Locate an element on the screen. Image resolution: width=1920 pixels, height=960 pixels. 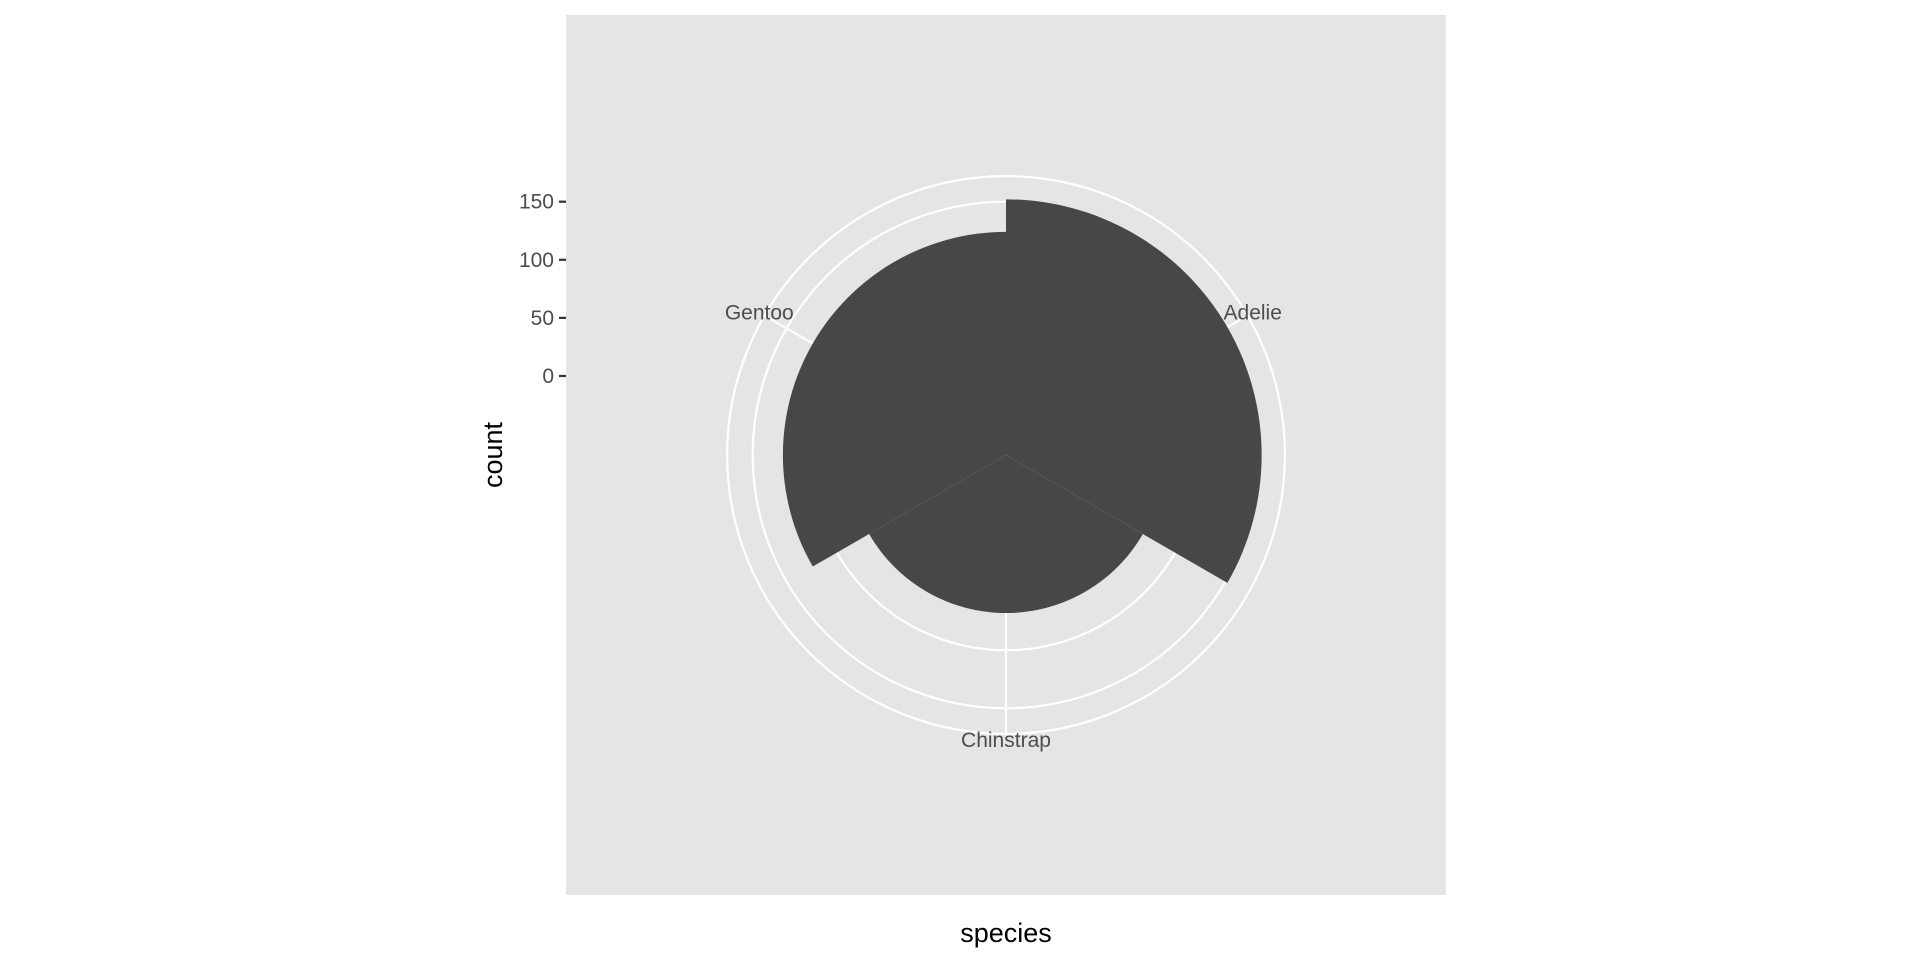
bars is located at coordinates (1022, 406).